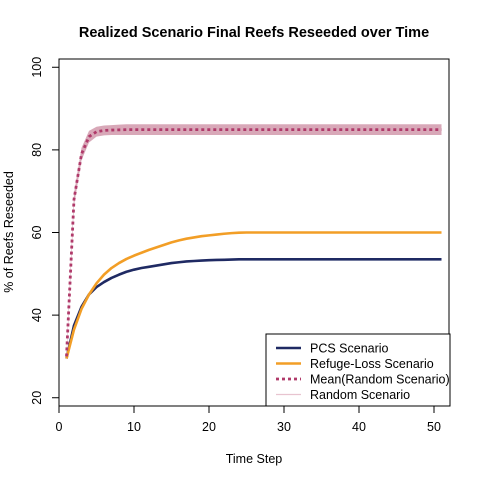  Describe the element at coordinates (37, 398) in the screenshot. I see `y-tick-label: 20` at that location.